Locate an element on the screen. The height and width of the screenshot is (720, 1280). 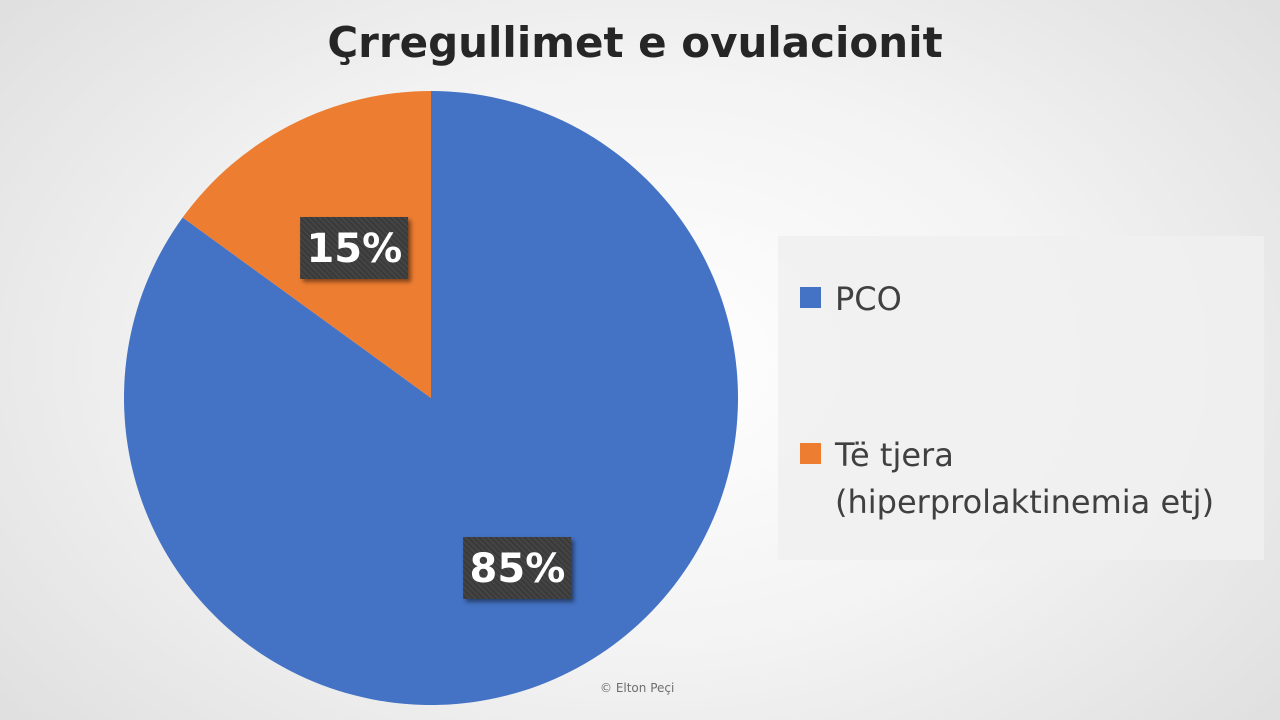
legend-label-line: Të tjera is located at coordinates (894, 455).